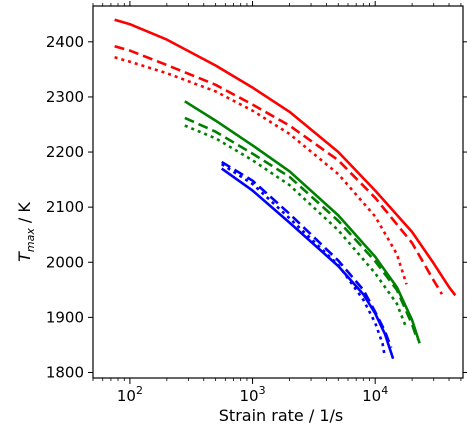 This screenshot has width=467, height=430. What do you see at coordinates (24, 256) in the screenshot?
I see `y-axis-label-main: T` at bounding box center [24, 256].